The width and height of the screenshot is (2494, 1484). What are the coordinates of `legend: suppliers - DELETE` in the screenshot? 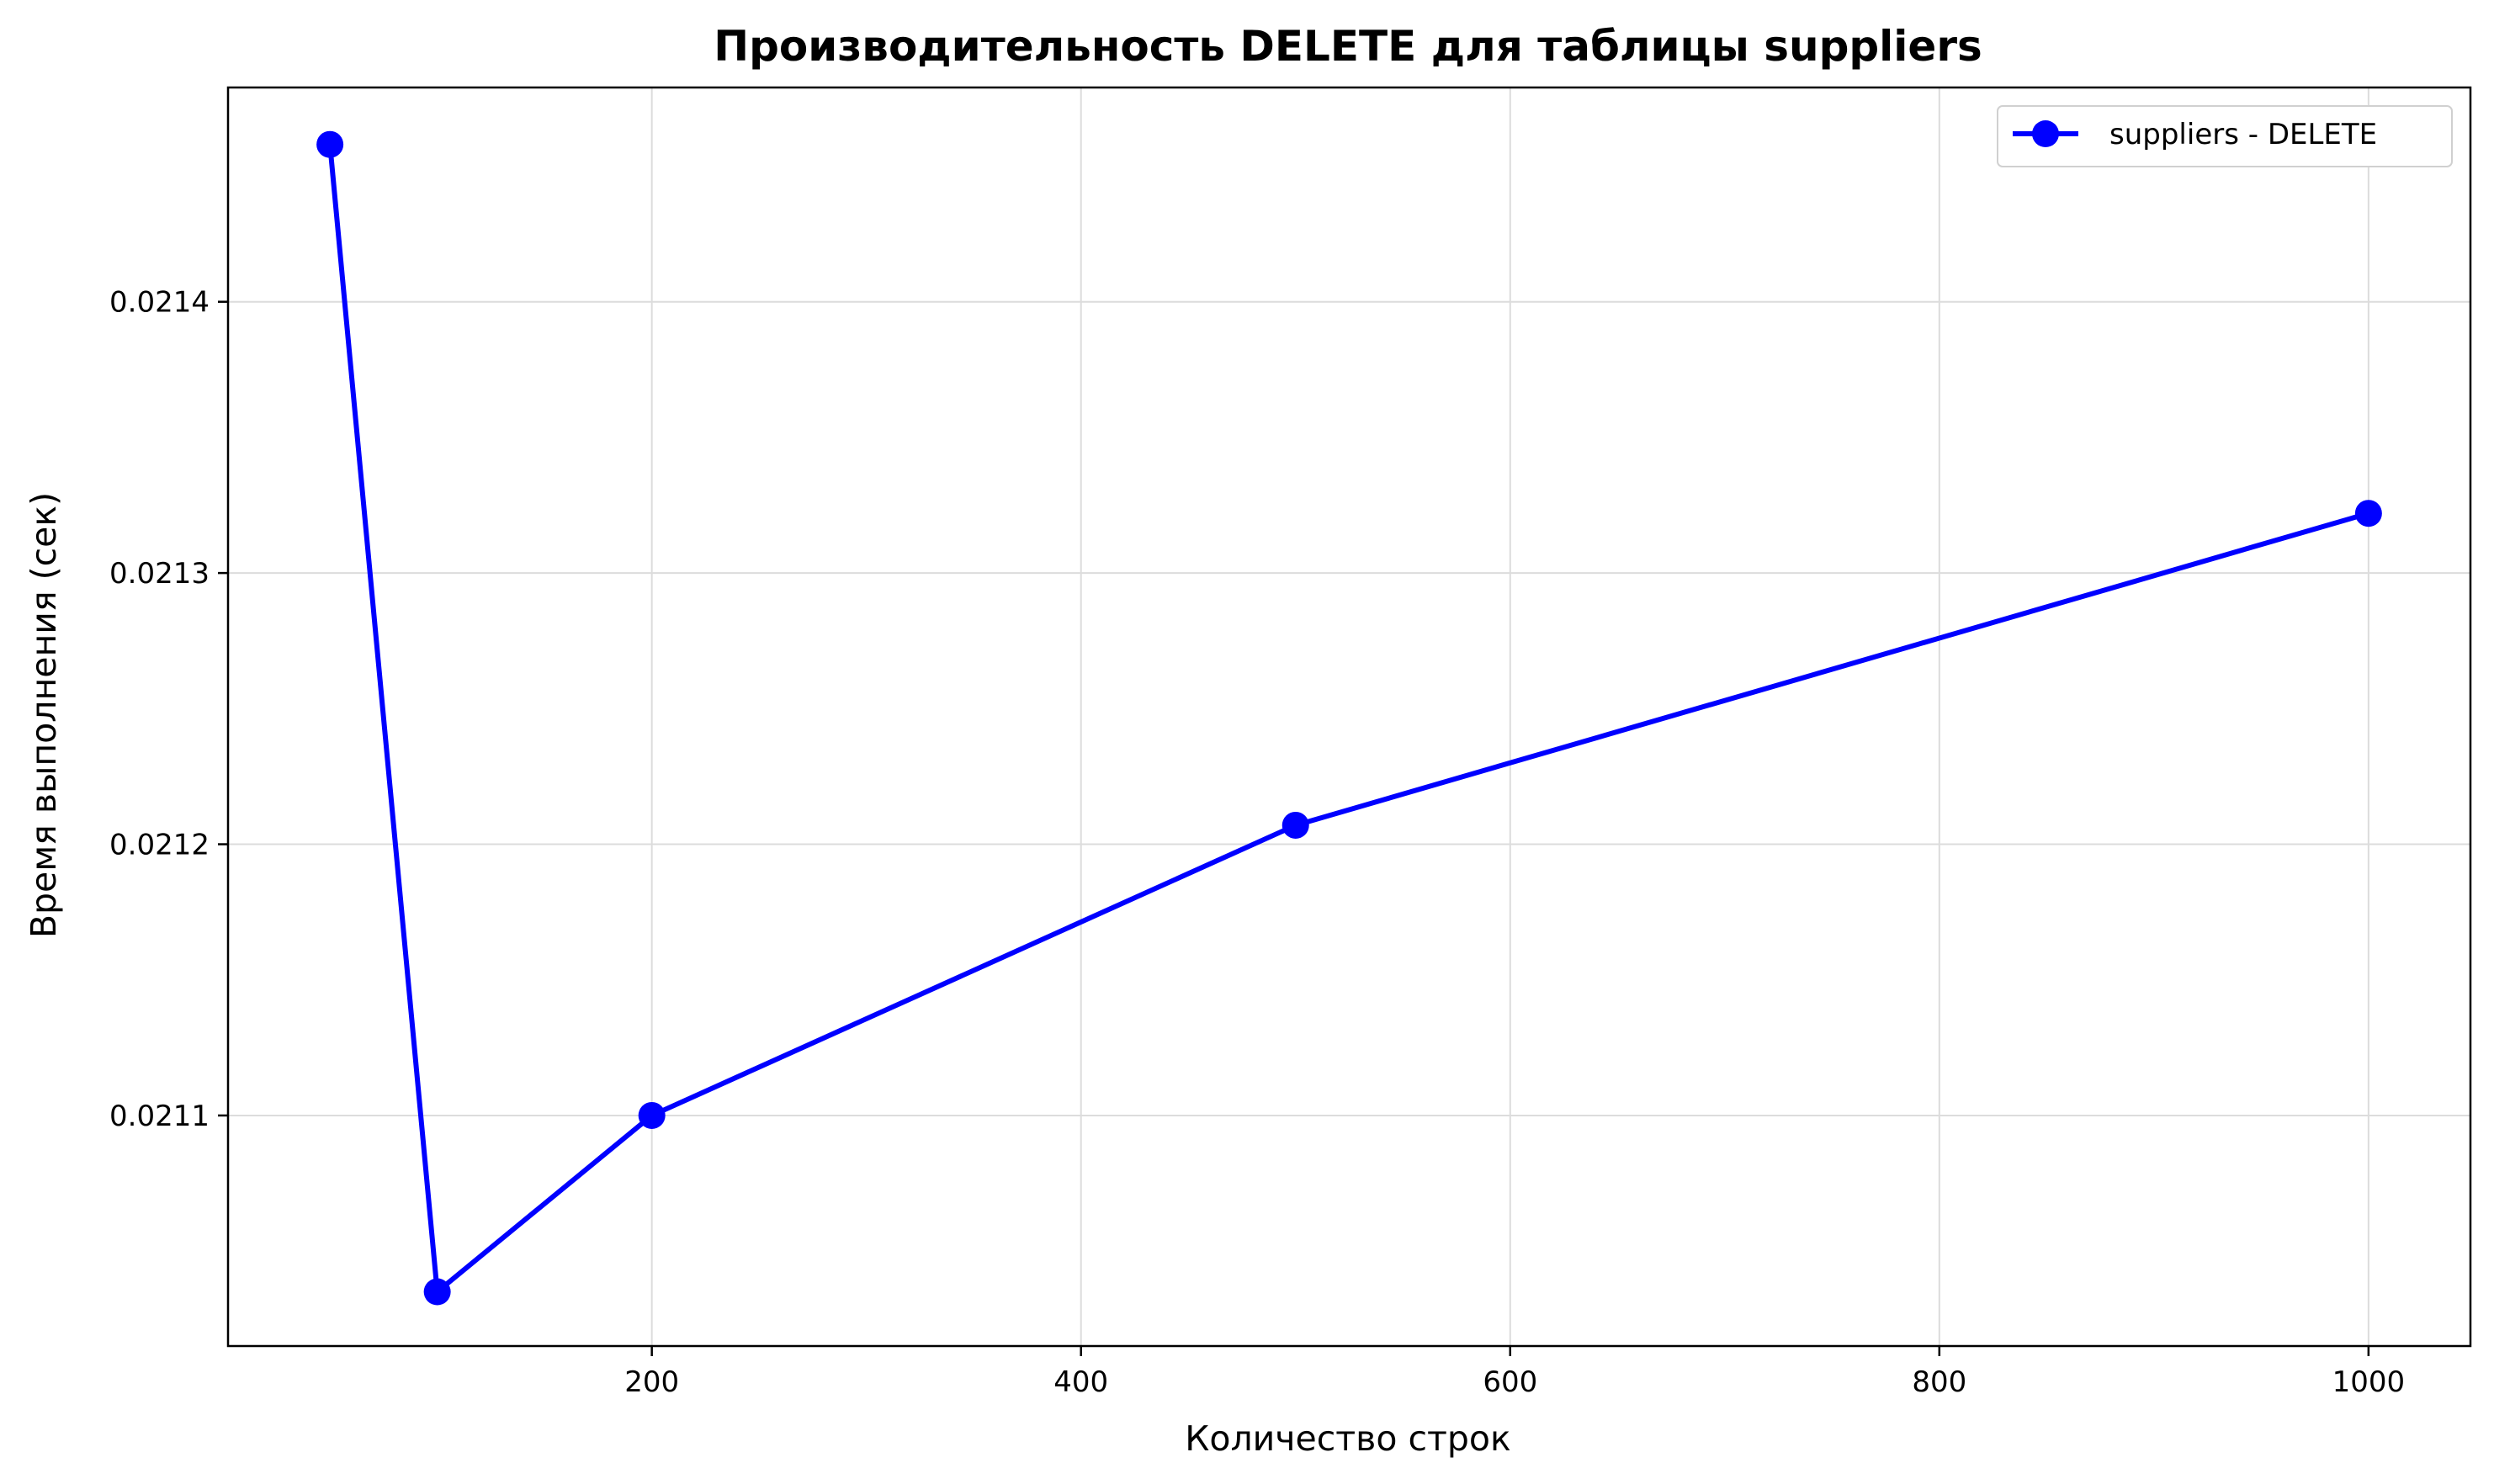 It's located at (2225, 136).